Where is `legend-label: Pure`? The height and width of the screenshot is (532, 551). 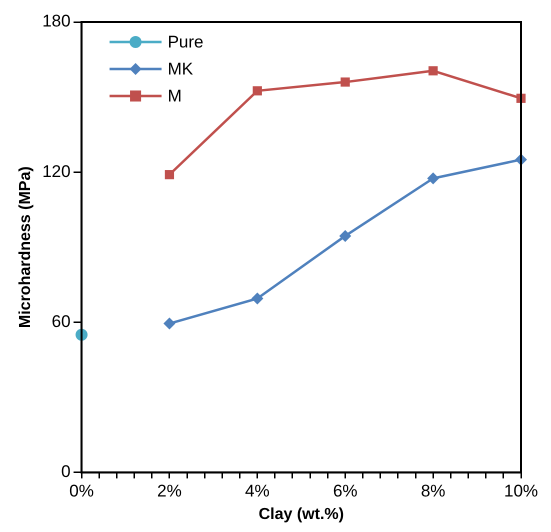 legend-label: Pure is located at coordinates (186, 42).